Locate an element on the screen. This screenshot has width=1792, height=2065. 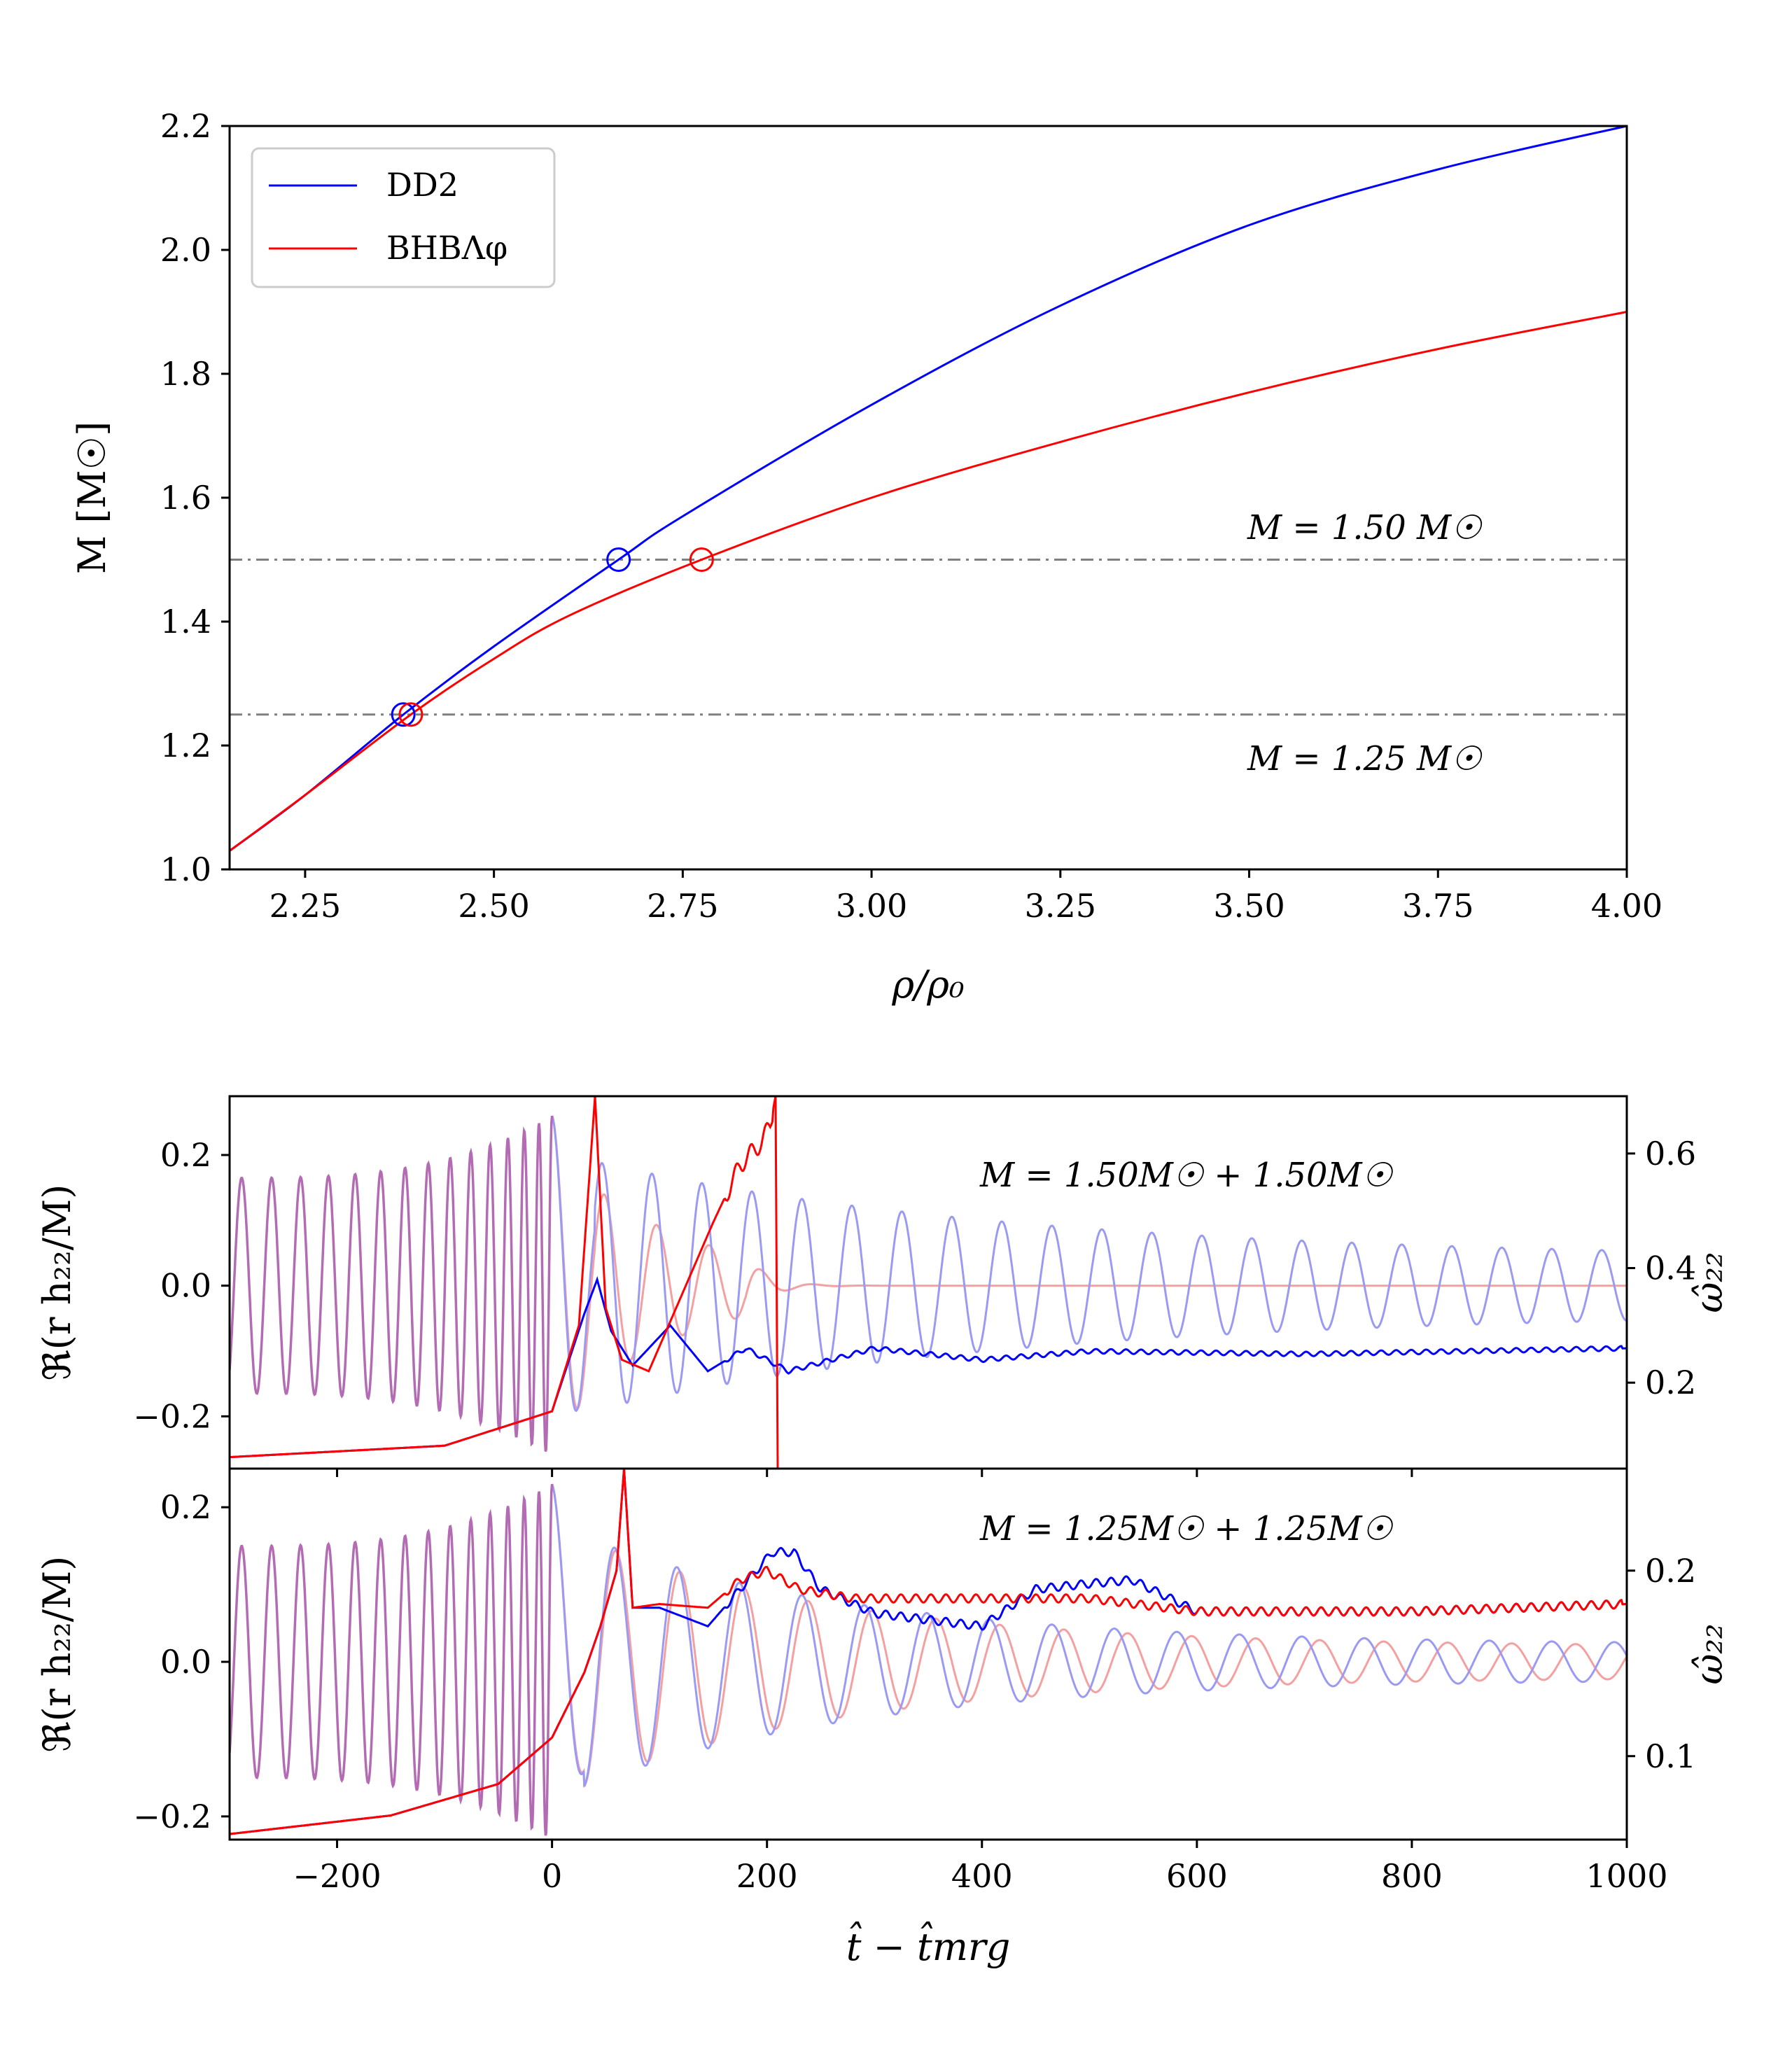
x-tick-label: 0 is located at coordinates (552, 1876).